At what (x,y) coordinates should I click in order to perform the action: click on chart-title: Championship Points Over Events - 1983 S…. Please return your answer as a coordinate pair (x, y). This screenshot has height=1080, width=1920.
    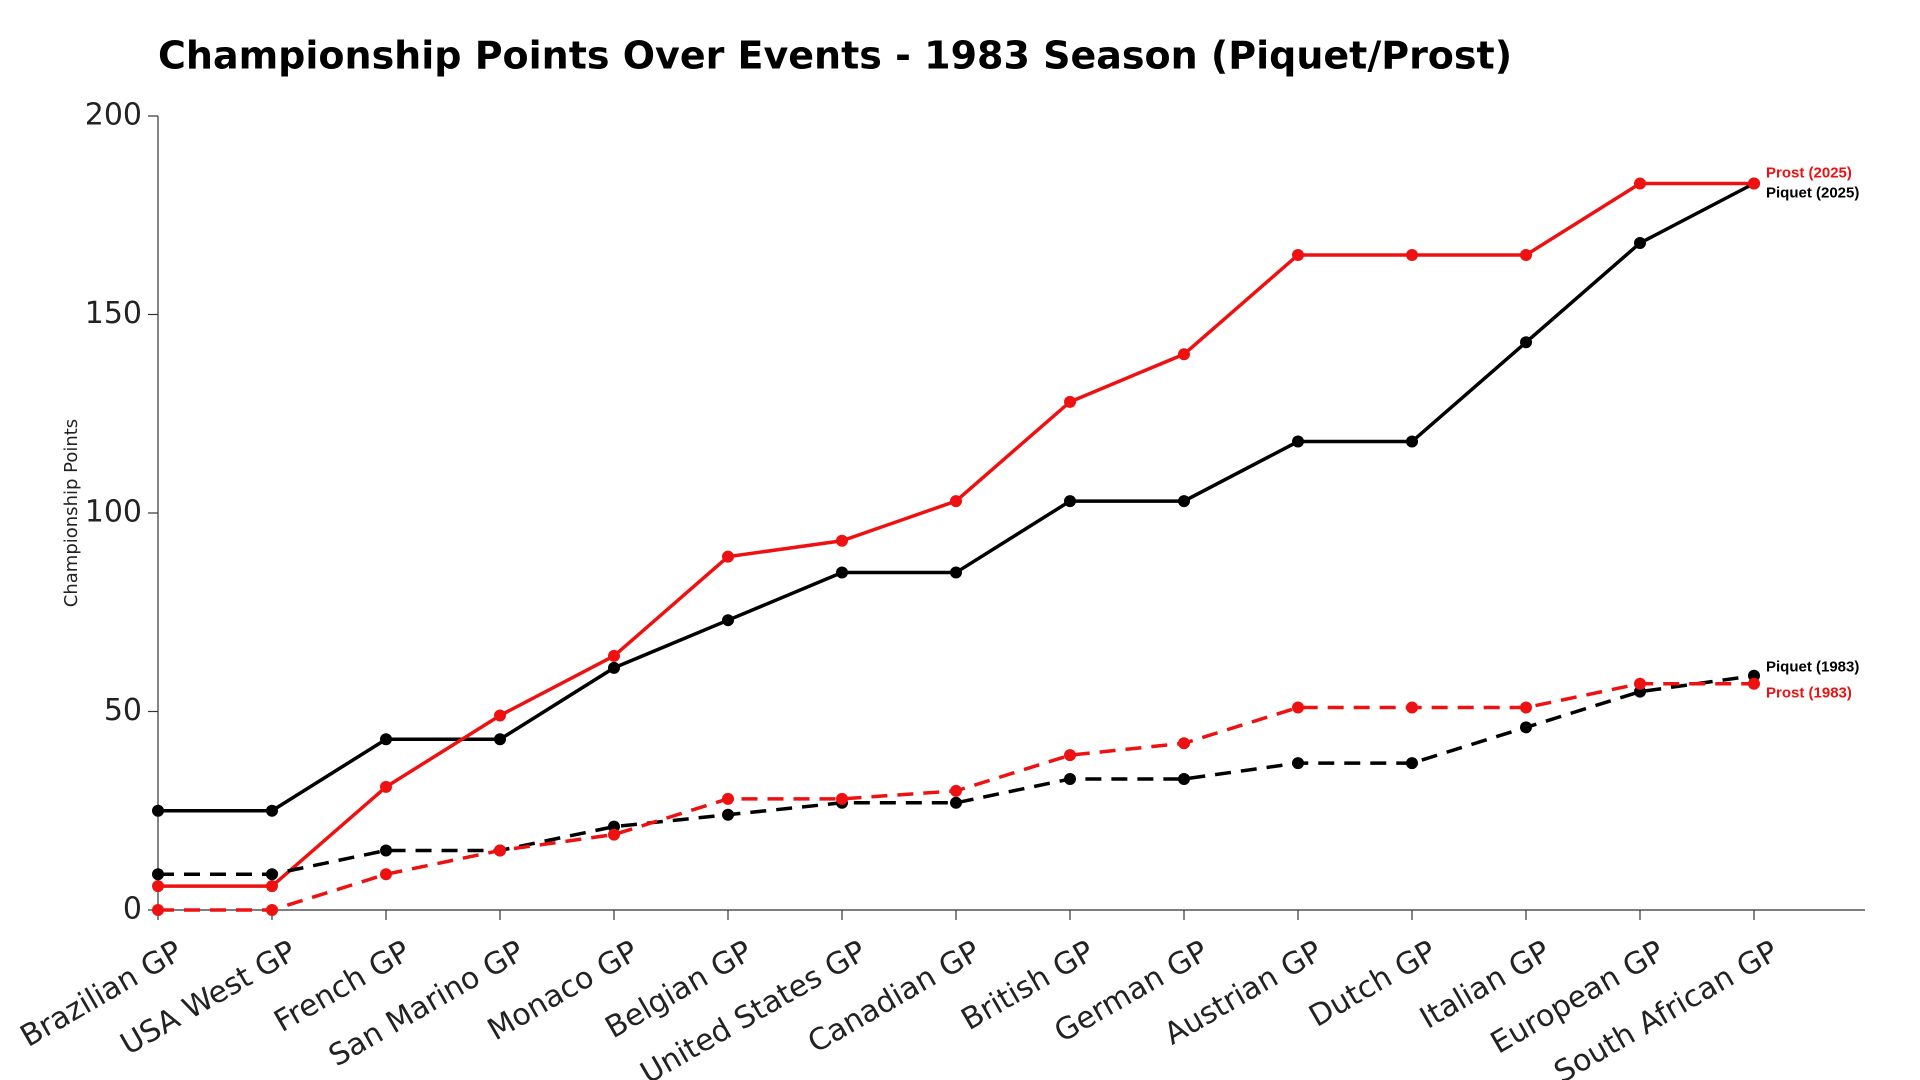
    Looking at the image, I should click on (835, 56).